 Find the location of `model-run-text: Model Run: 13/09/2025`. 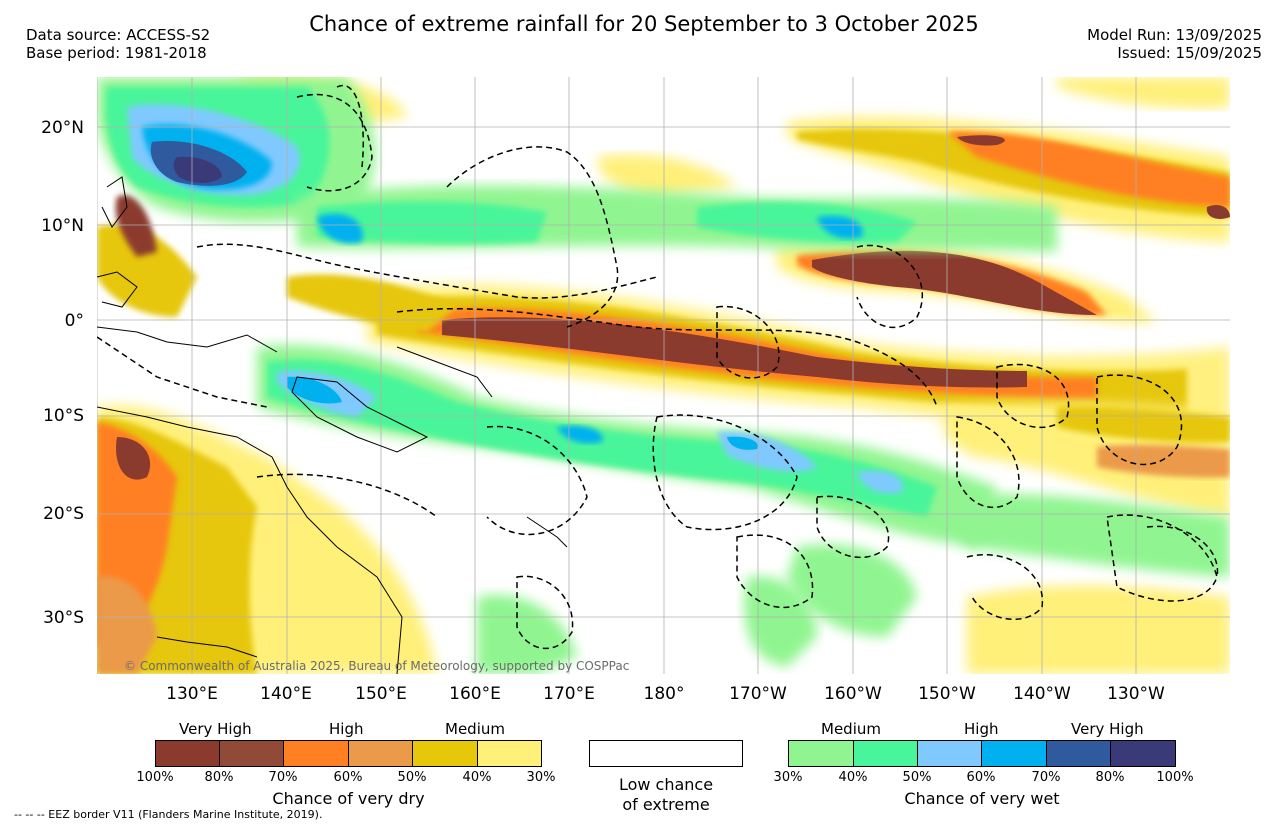

model-run-text: Model Run: 13/09/2025 is located at coordinates (1174, 35).